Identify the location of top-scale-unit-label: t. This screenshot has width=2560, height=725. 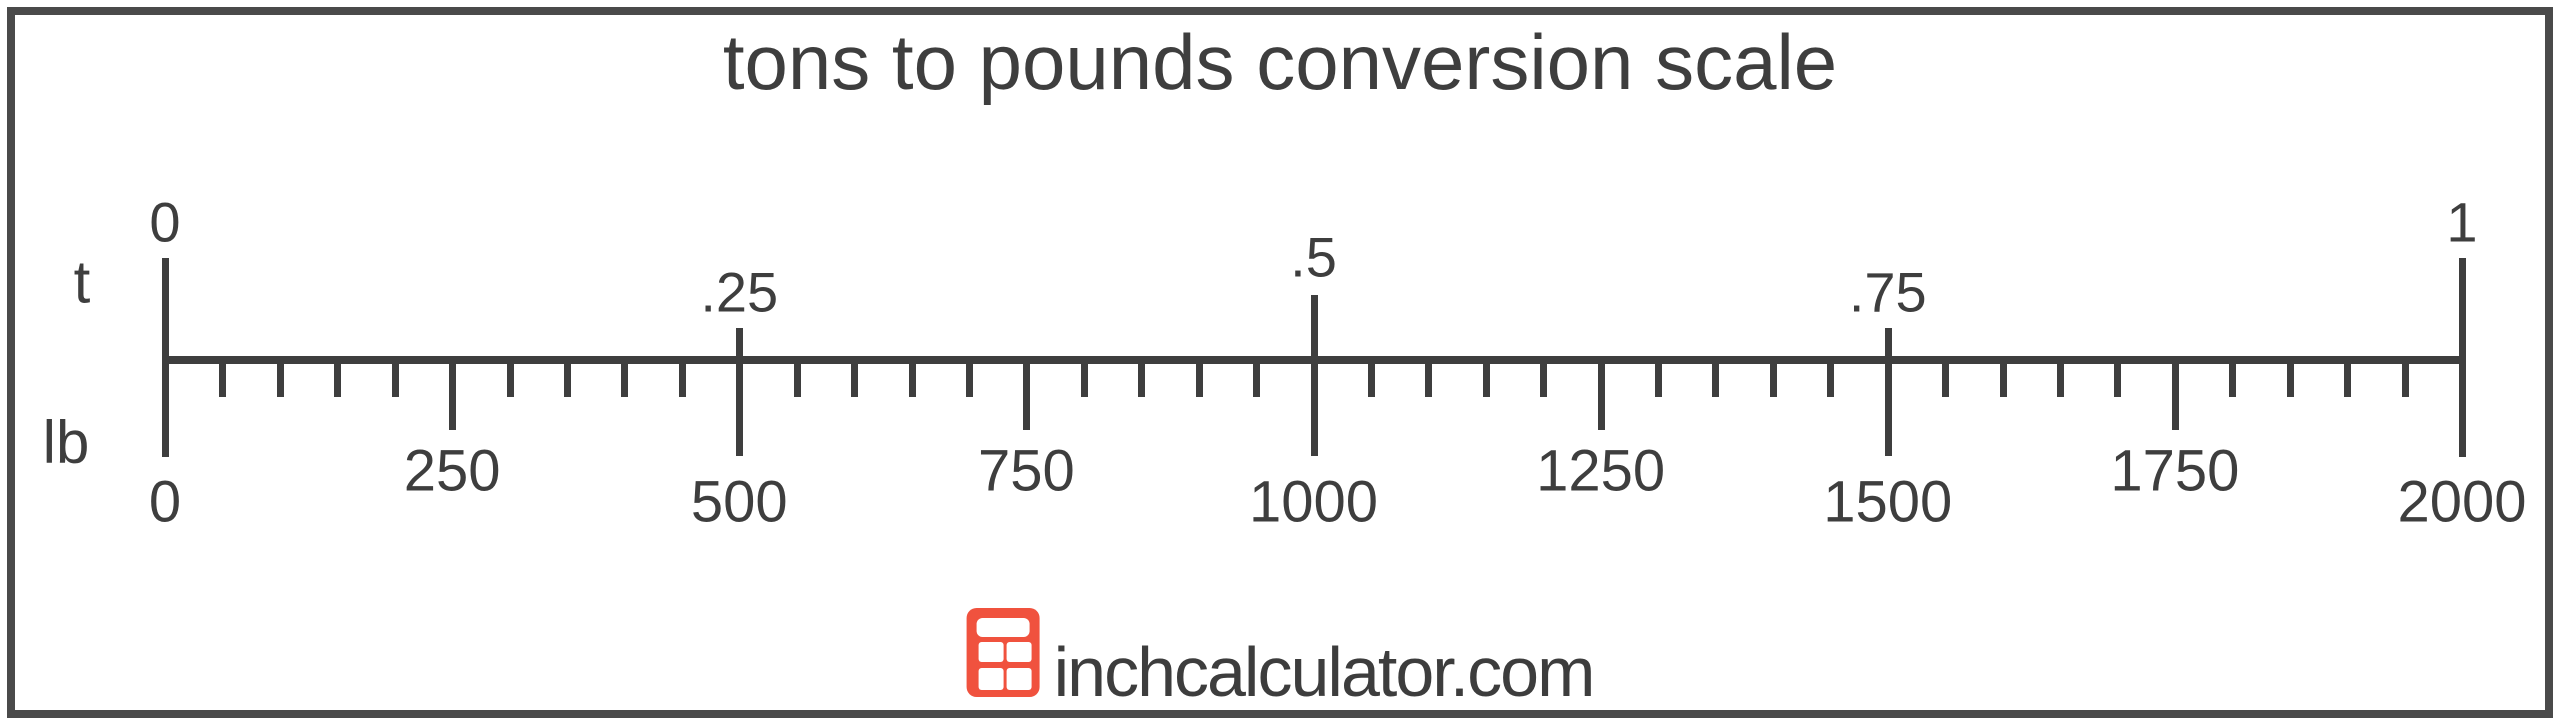
(82, 282).